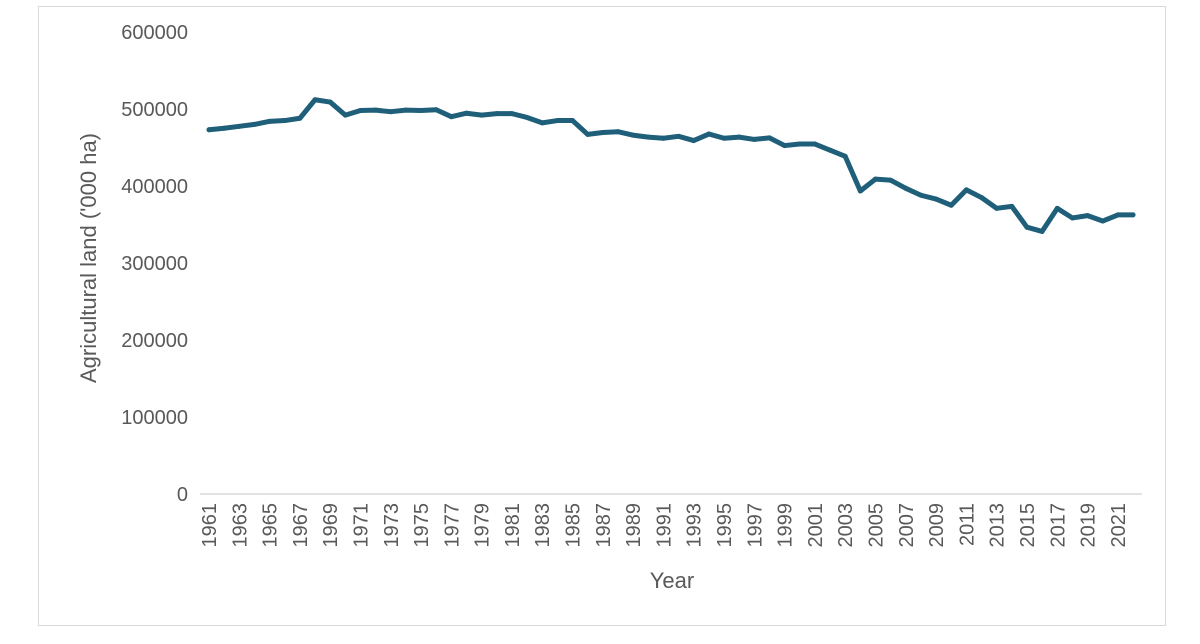 The width and height of the screenshot is (1200, 644). Describe the element at coordinates (604, 525) in the screenshot. I see `x-tick-label: 1987` at that location.